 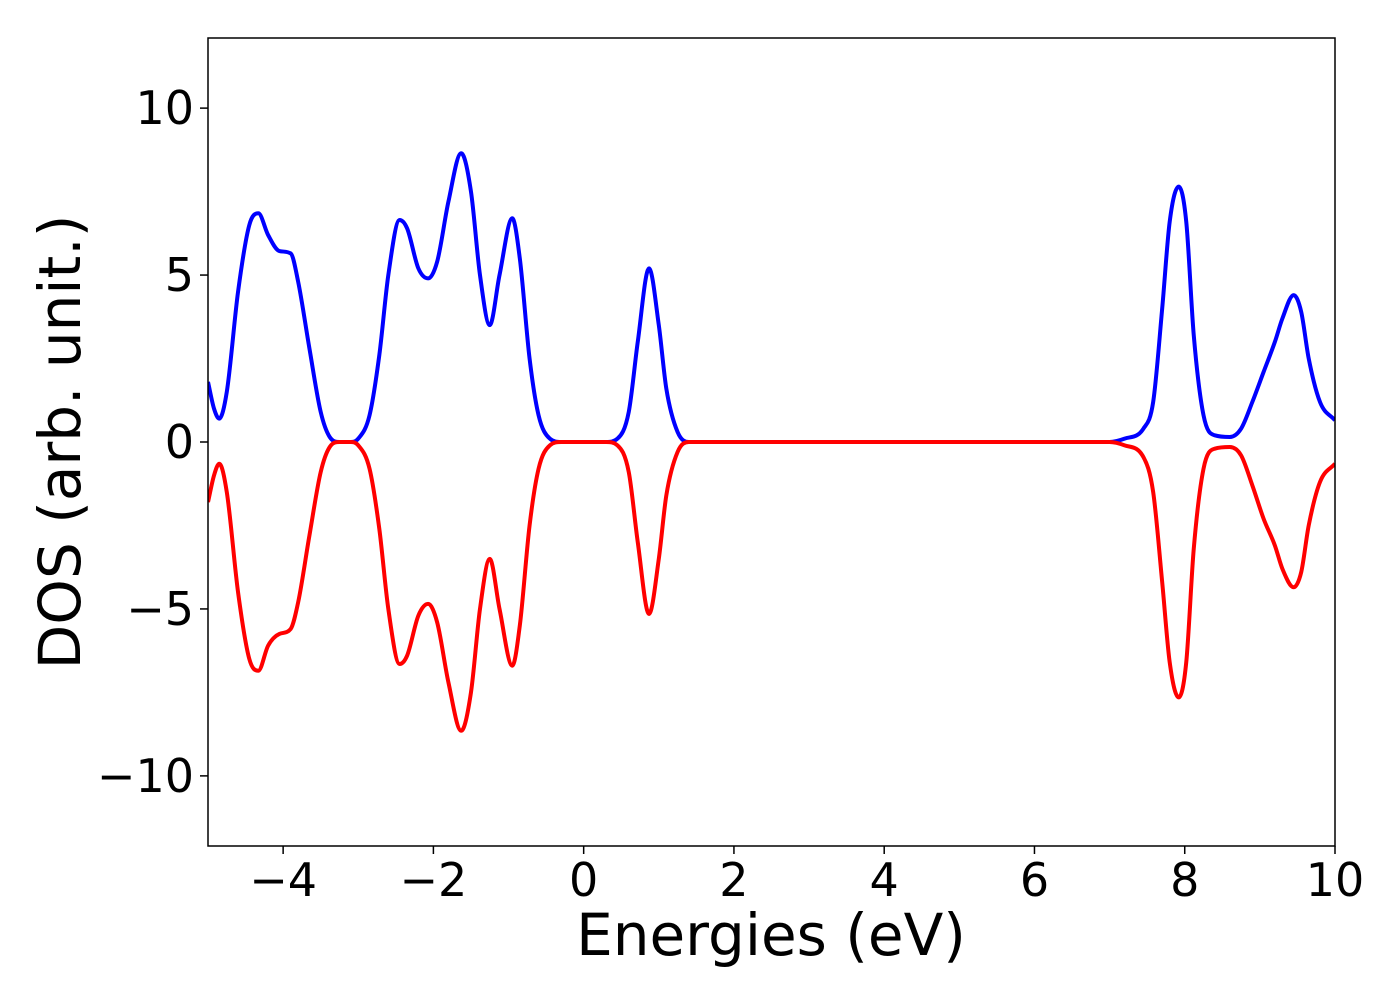 I want to click on y-tick-label: 10, so click(x=164, y=108).